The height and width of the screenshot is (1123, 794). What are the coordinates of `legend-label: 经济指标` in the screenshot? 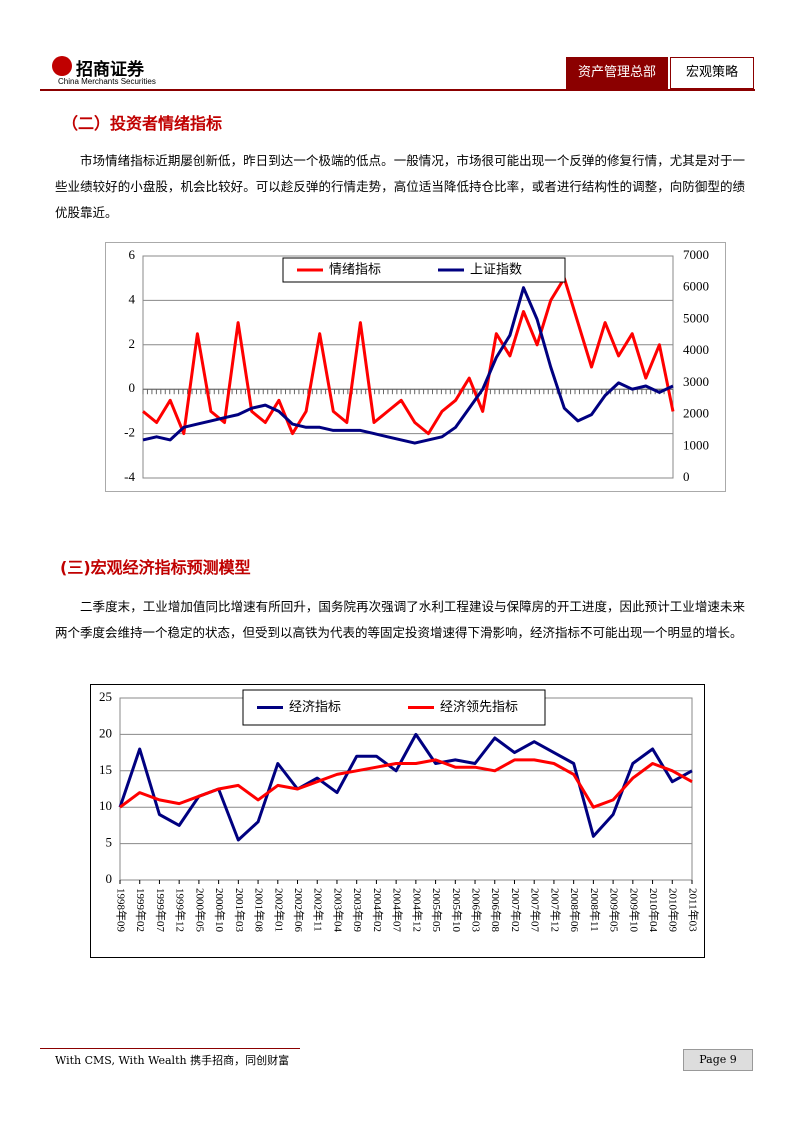 It's located at (315, 707).